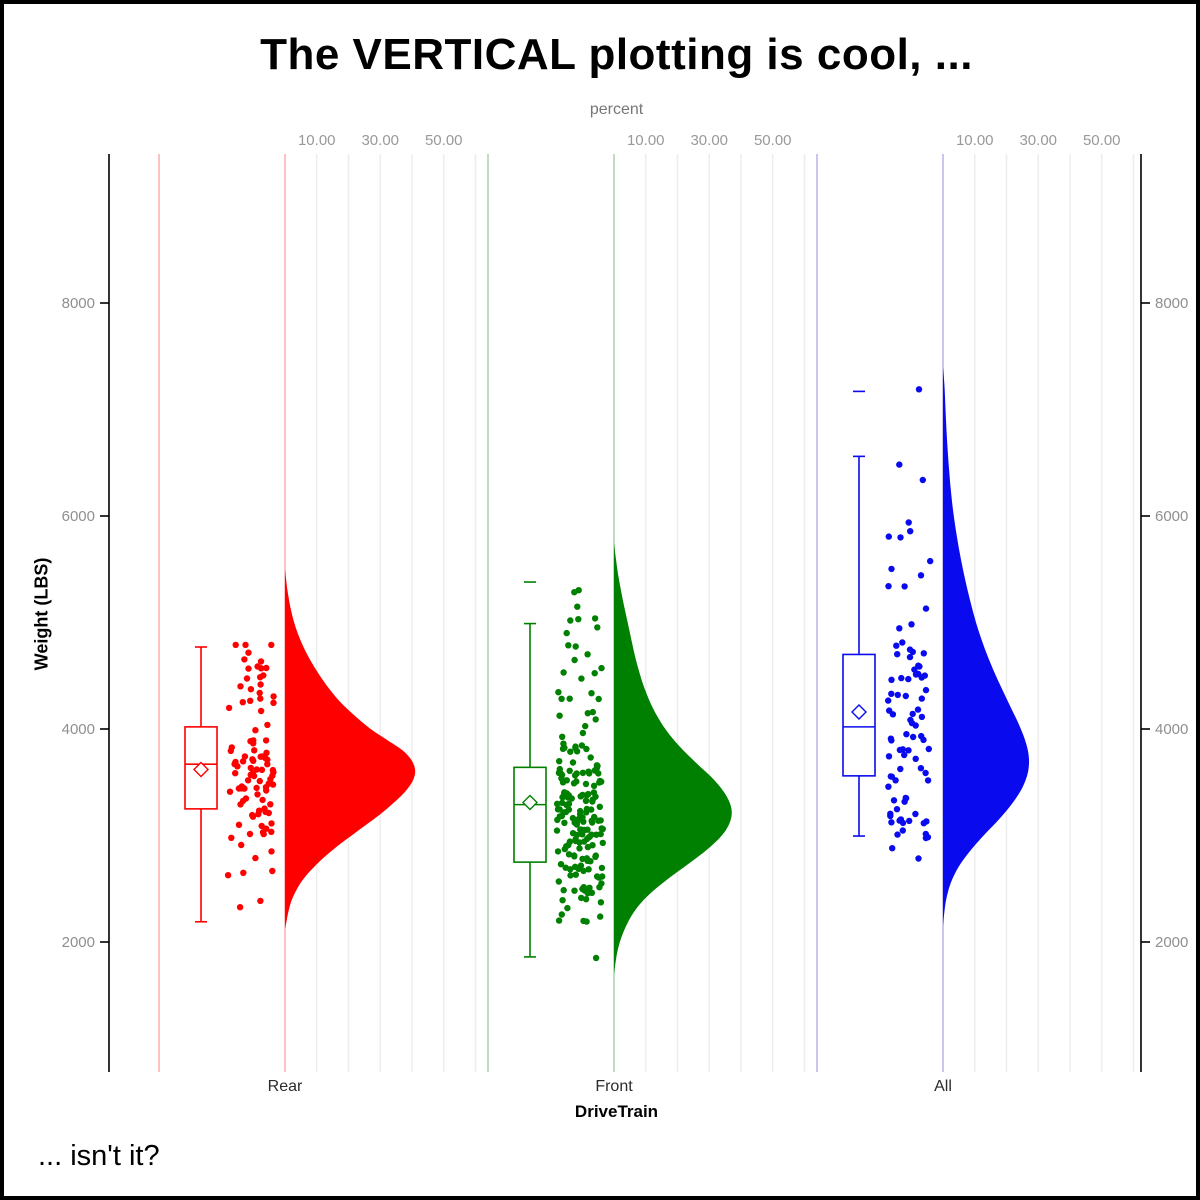 The image size is (1200, 1200). What do you see at coordinates (41, 614) in the screenshot?
I see `y-axis-label-weight: Weight (LBS)` at bounding box center [41, 614].